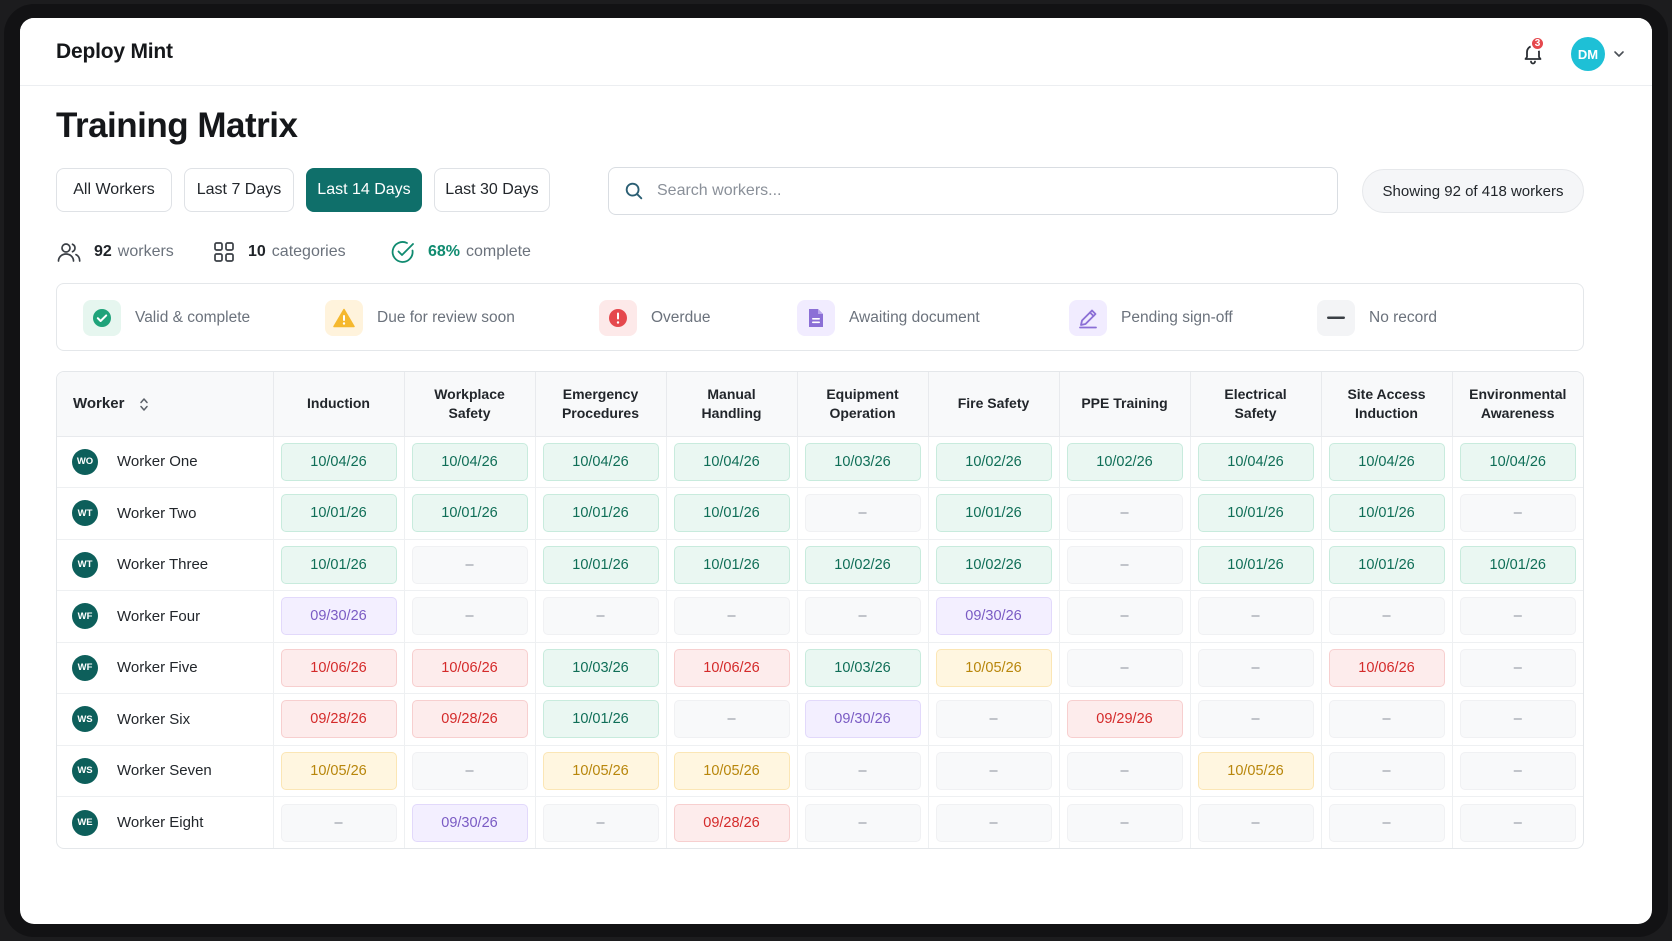 The height and width of the screenshot is (941, 1672). What do you see at coordinates (1386, 404) in the screenshot?
I see `column-header: Site Access Induction` at bounding box center [1386, 404].